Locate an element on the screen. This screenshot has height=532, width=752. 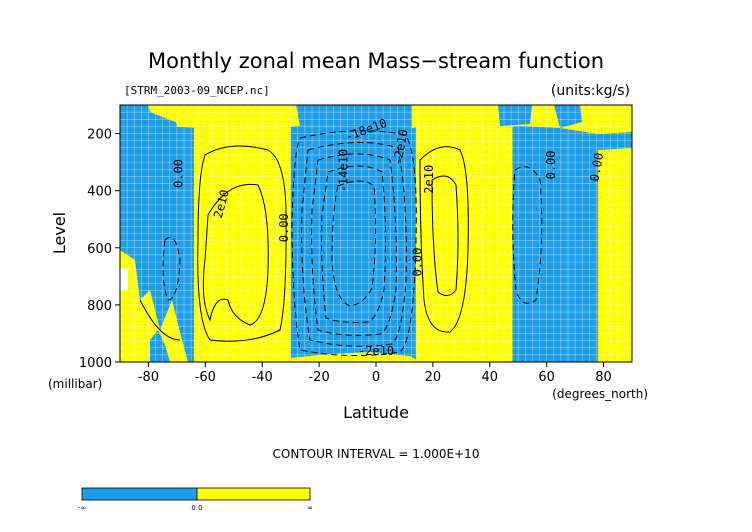
file-label: [STRM_2003-09_NCEP.nc] is located at coordinates (197, 90).